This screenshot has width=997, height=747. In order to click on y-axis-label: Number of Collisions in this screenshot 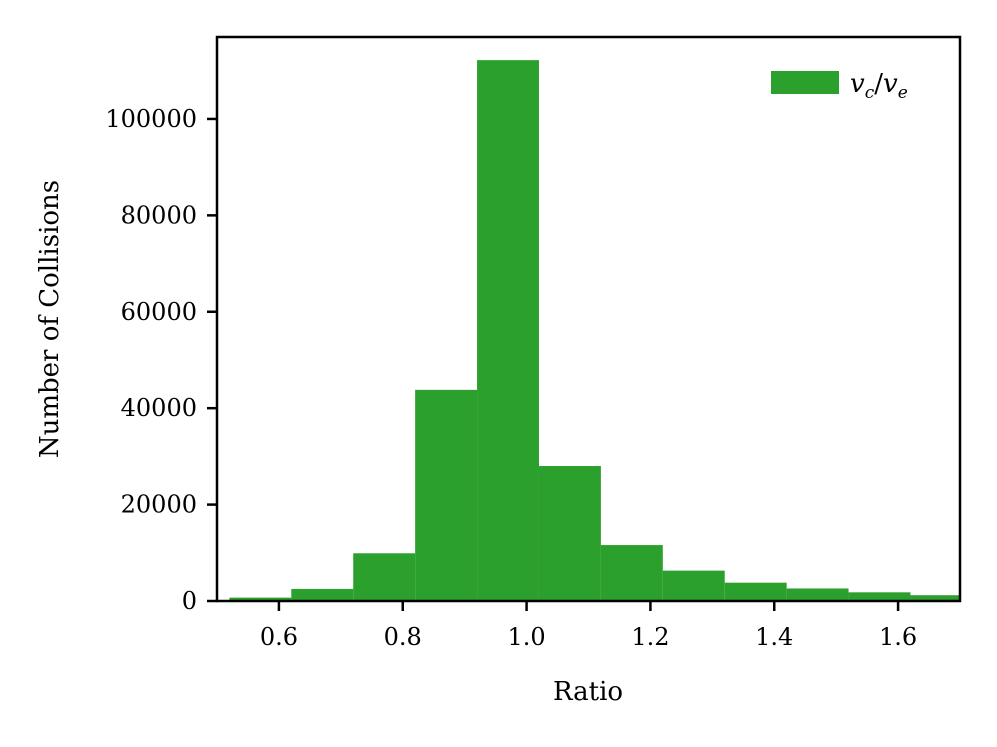, I will do `click(50, 319)`.